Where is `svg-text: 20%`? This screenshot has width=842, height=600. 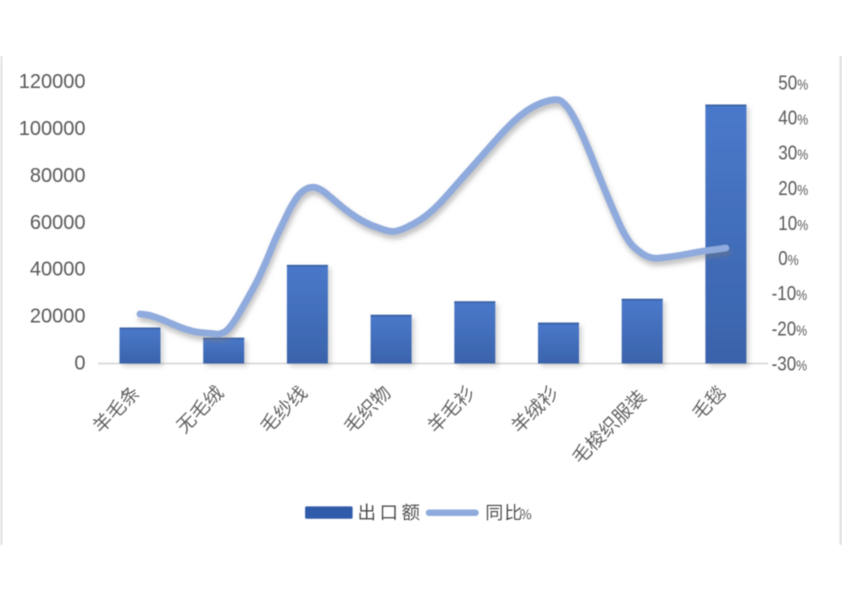 svg-text: 20% is located at coordinates (793, 187).